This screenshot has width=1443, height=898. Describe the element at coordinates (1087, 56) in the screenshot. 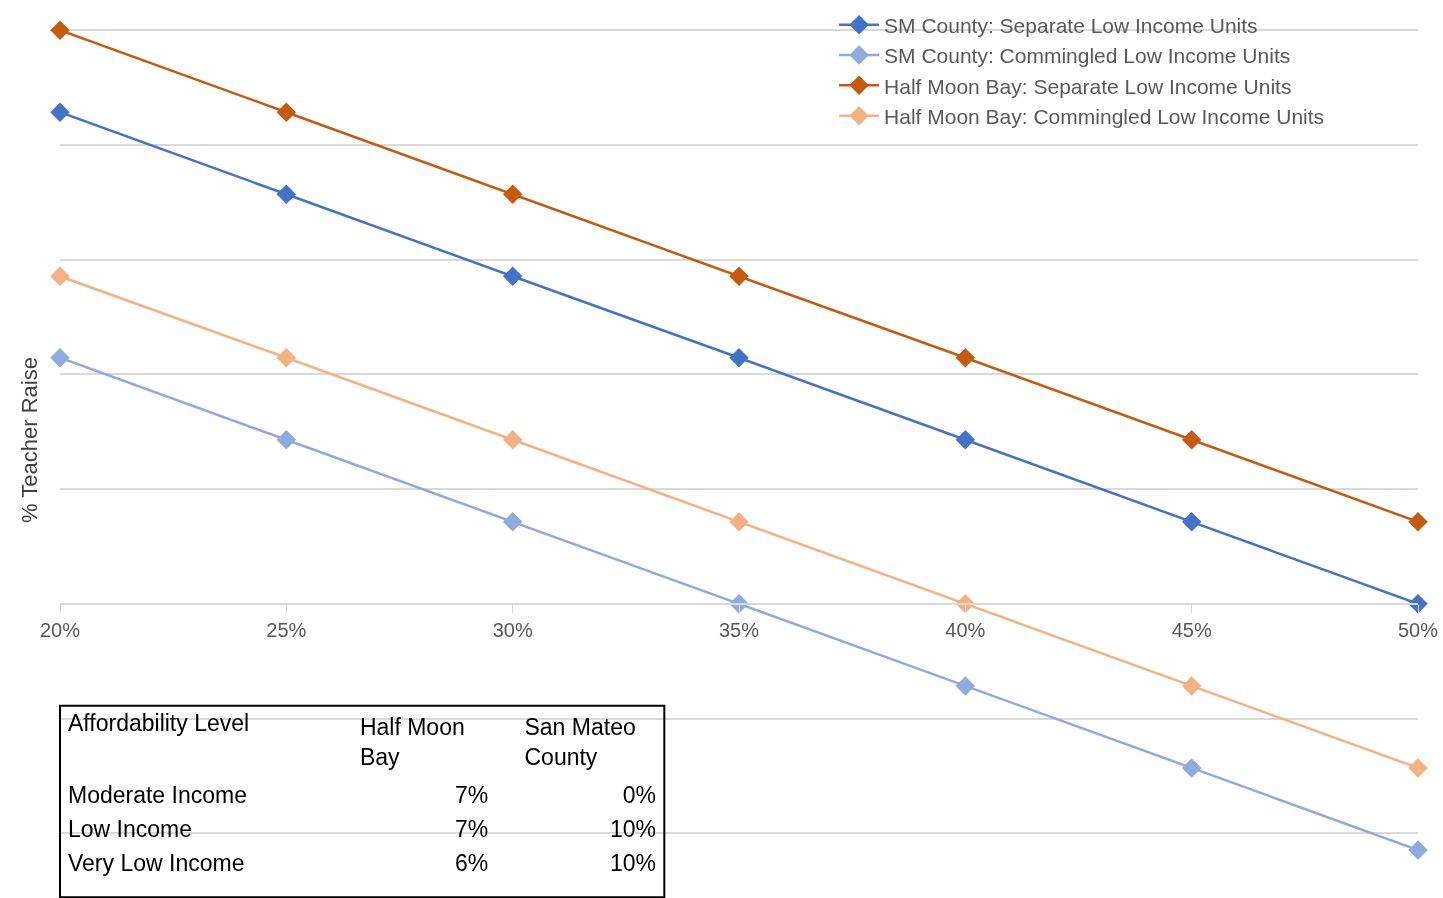

I see `legend-label: SM County: Commingled Low Income Units` at that location.